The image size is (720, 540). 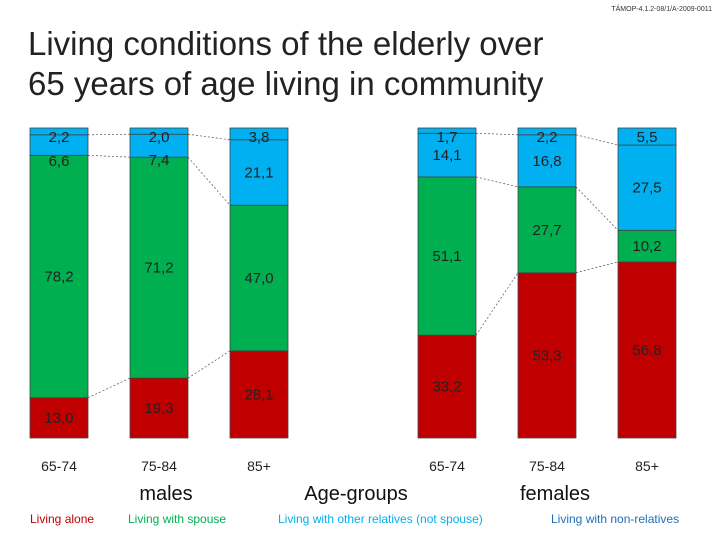 I want to click on title-line-1: Living conditions of the elderly over, so click(x=286, y=43).